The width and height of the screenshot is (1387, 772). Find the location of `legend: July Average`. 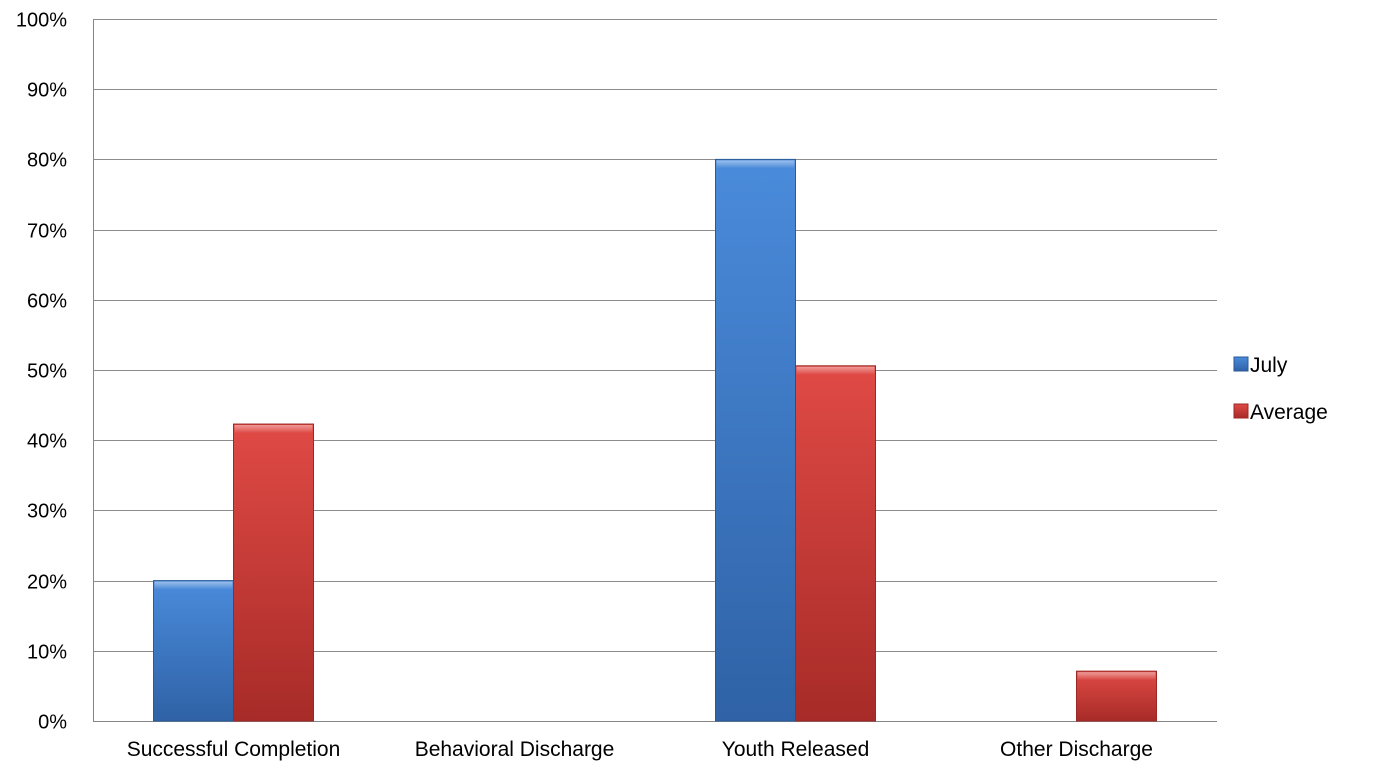

legend: July Average is located at coordinates (1280, 389).